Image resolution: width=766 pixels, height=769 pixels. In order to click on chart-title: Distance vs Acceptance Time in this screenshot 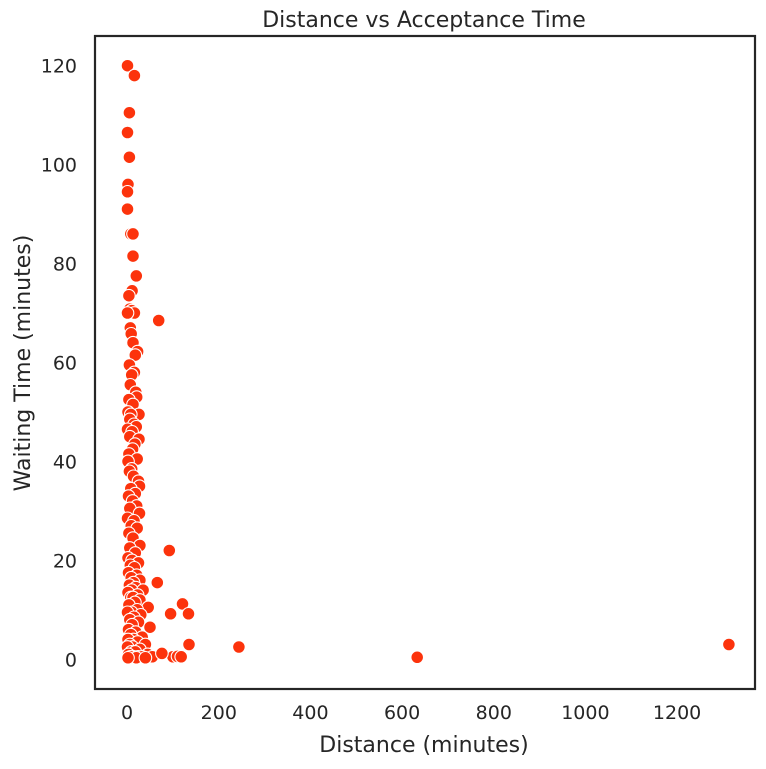, I will do `click(424, 20)`.